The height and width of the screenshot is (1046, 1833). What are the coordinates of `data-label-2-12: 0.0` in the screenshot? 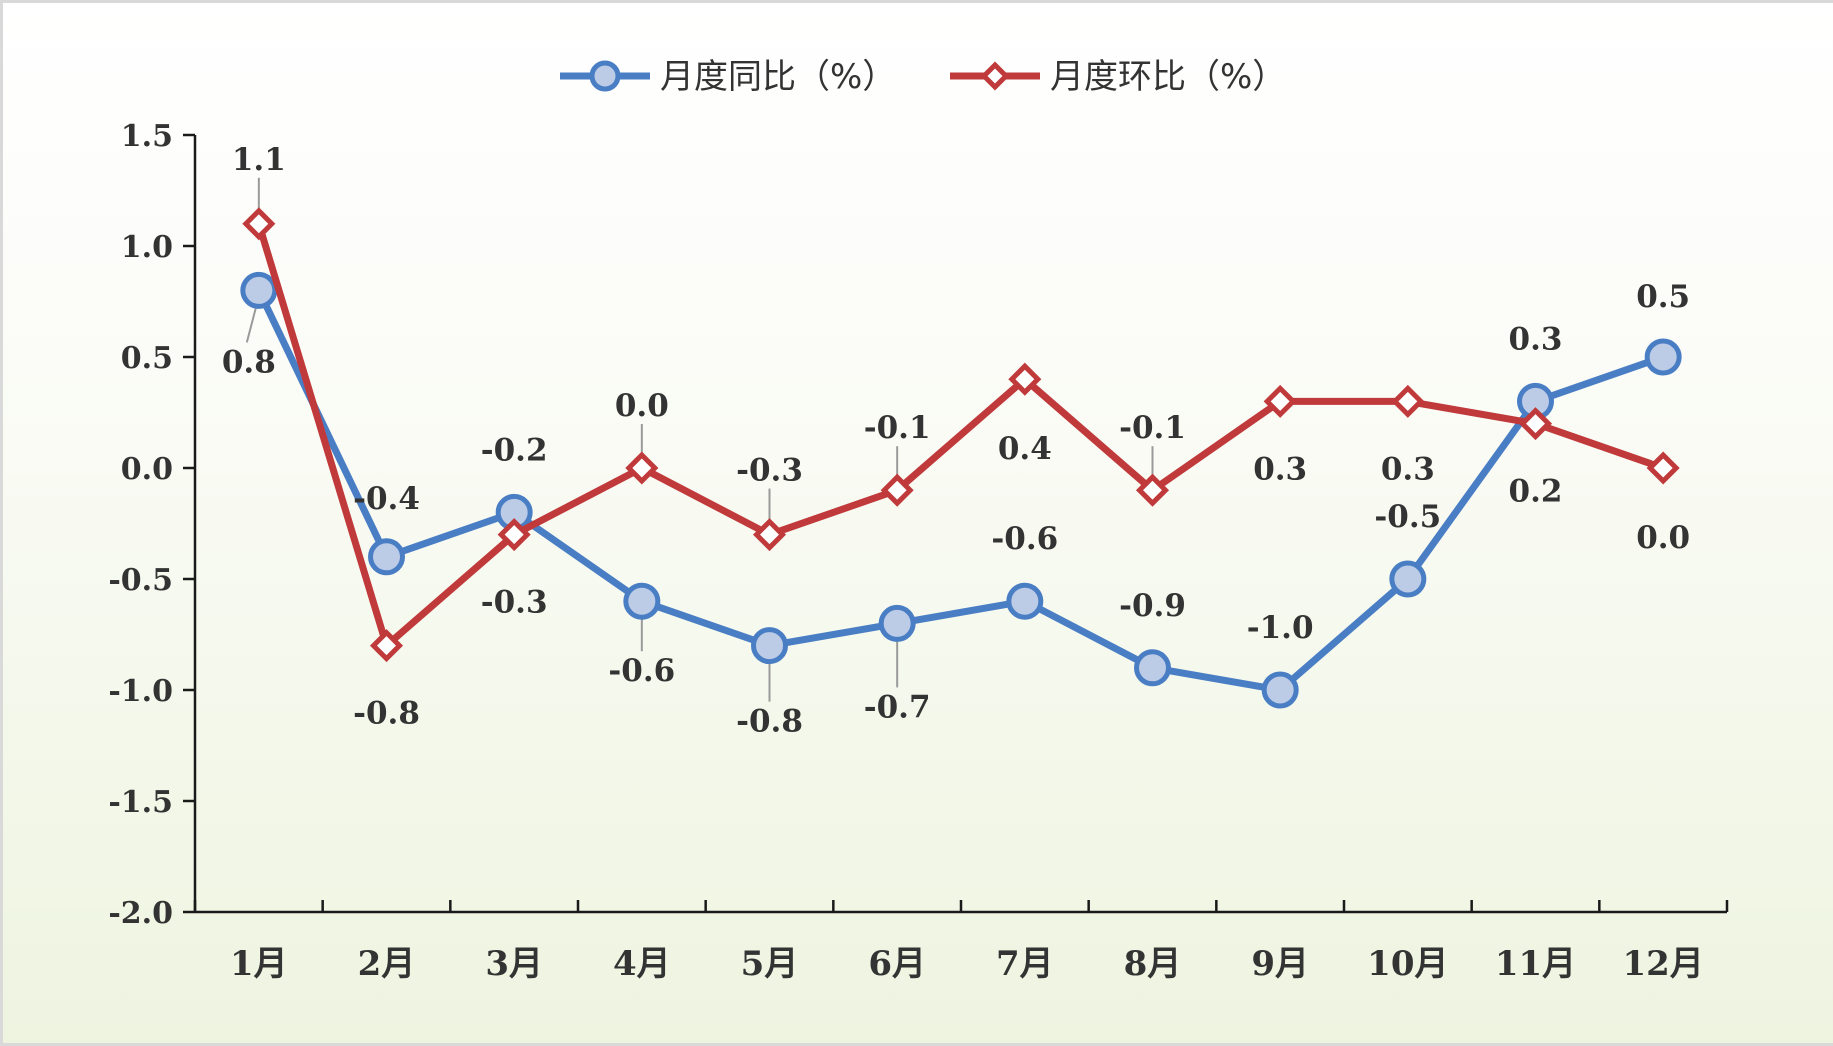 It's located at (1663, 538).